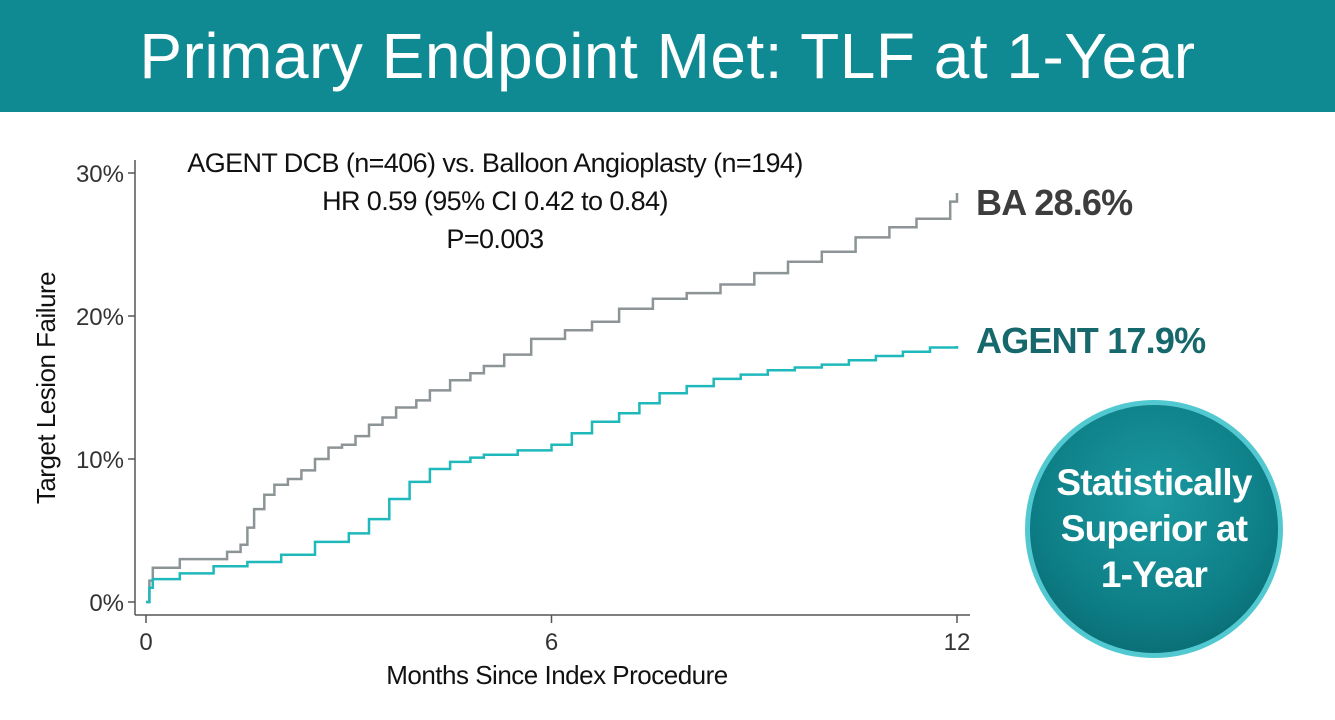  I want to click on superiority-badge: Statistically Superior at 1-Year, so click(1154, 529).